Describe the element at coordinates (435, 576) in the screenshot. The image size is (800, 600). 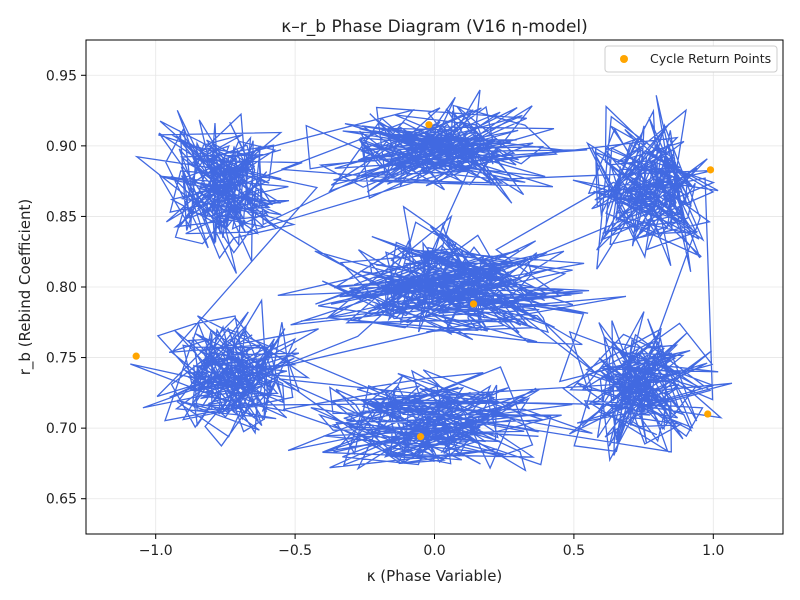
I see `x-axis-label: κ (Phase Variable)` at that location.